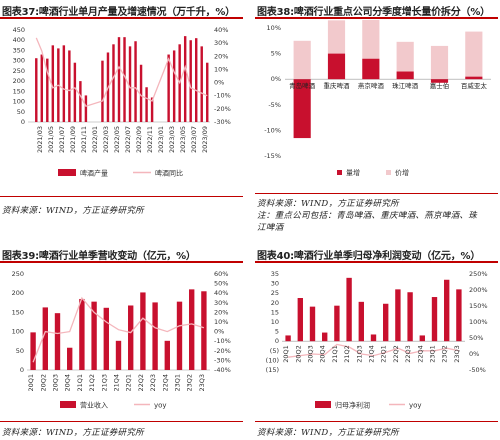  I want to click on x-tick: 21Q4, so click(372, 354).